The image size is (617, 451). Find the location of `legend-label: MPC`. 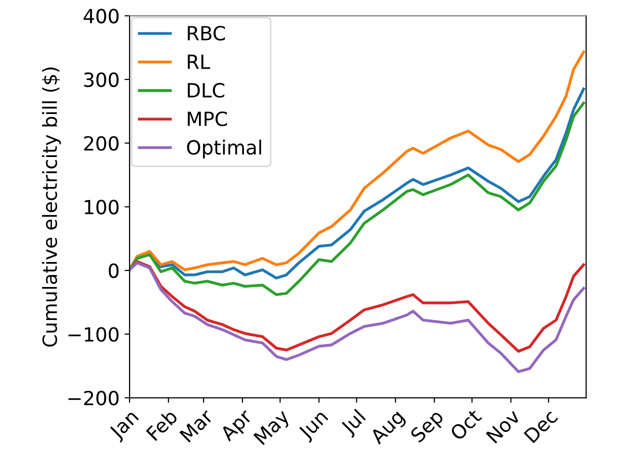

legend-label: MPC is located at coordinates (207, 118).